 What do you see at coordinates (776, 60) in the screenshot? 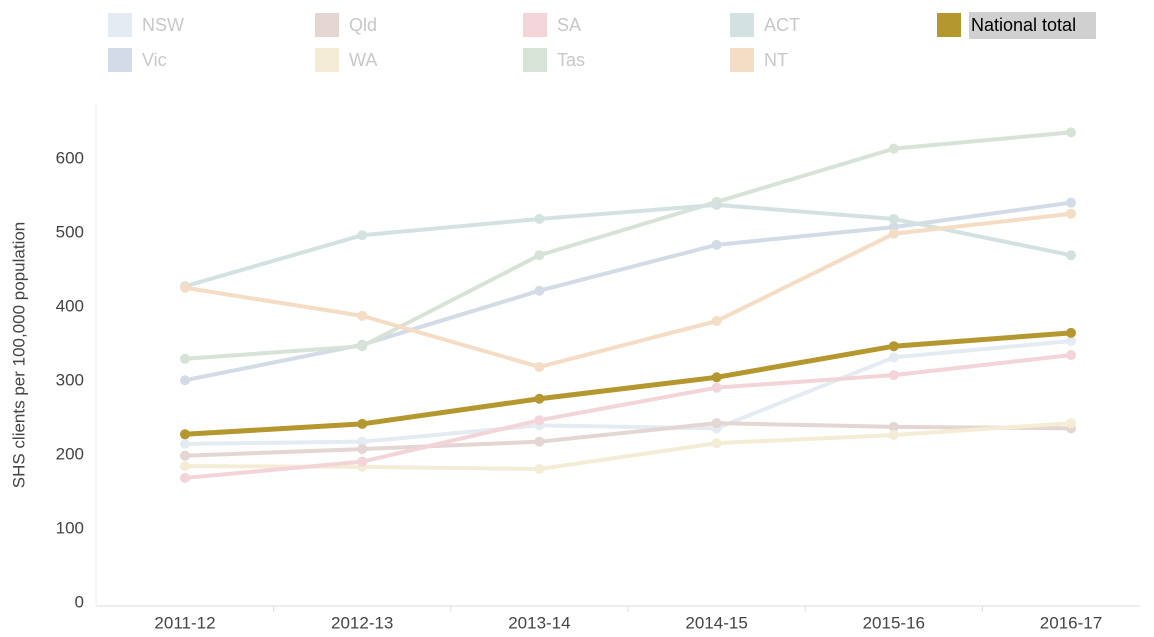
I see `legend-label: NT` at bounding box center [776, 60].